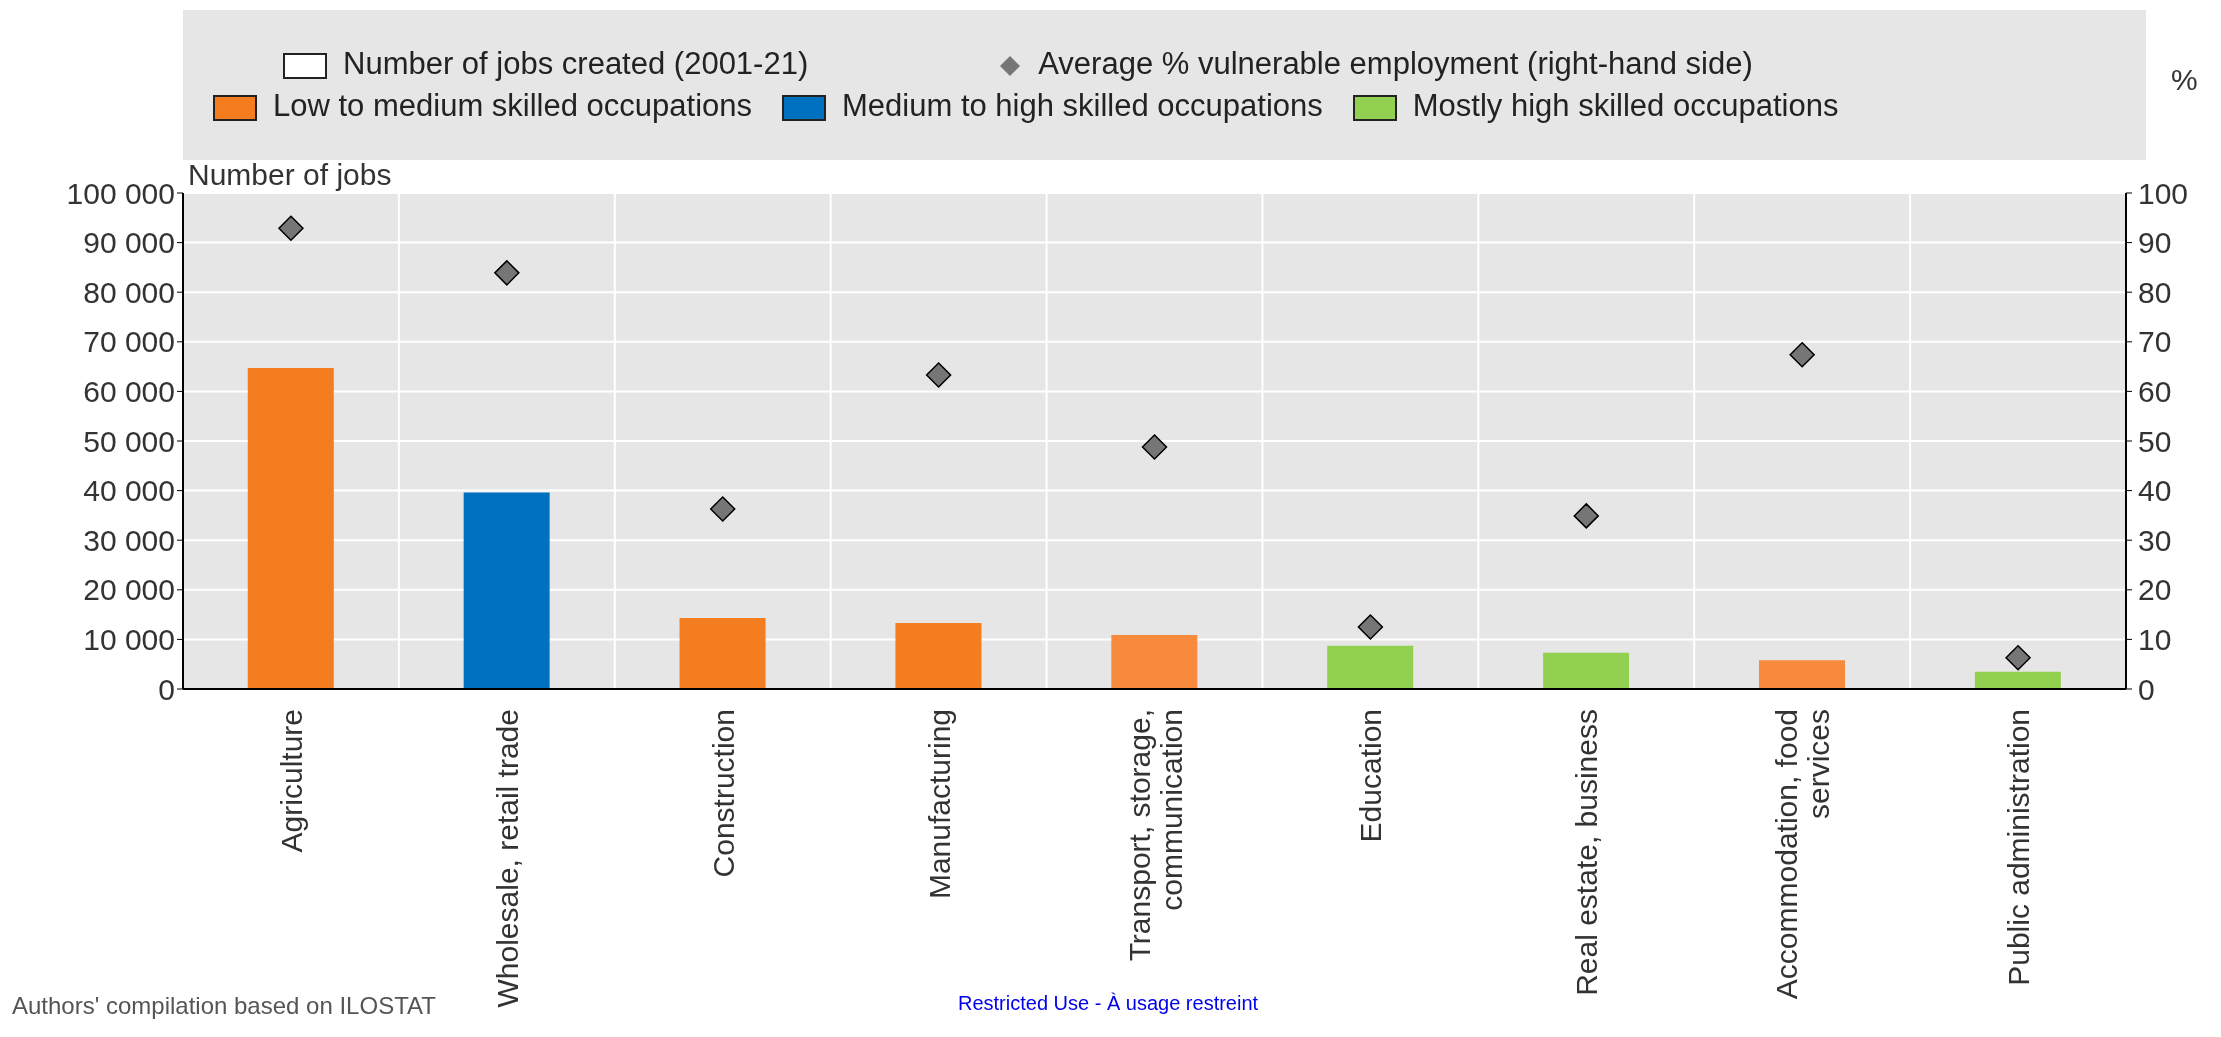 This screenshot has height=1037, width=2221. Describe the element at coordinates (290, 175) in the screenshot. I see `y-axis-title: Number of jobs` at that location.